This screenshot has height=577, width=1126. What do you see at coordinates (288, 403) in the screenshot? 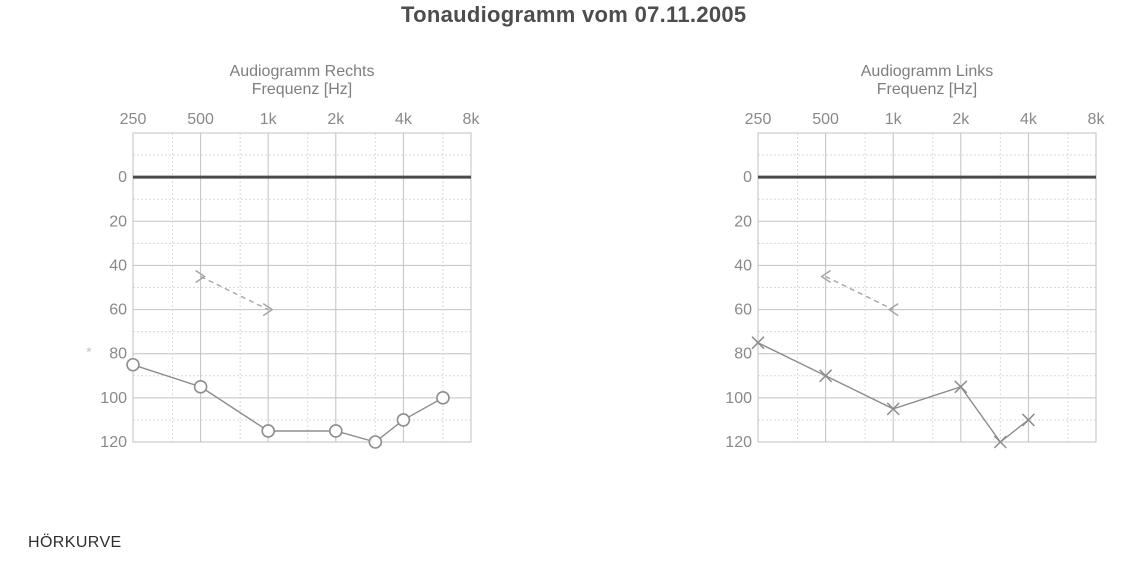
I see `air-conduction-line` at bounding box center [288, 403].